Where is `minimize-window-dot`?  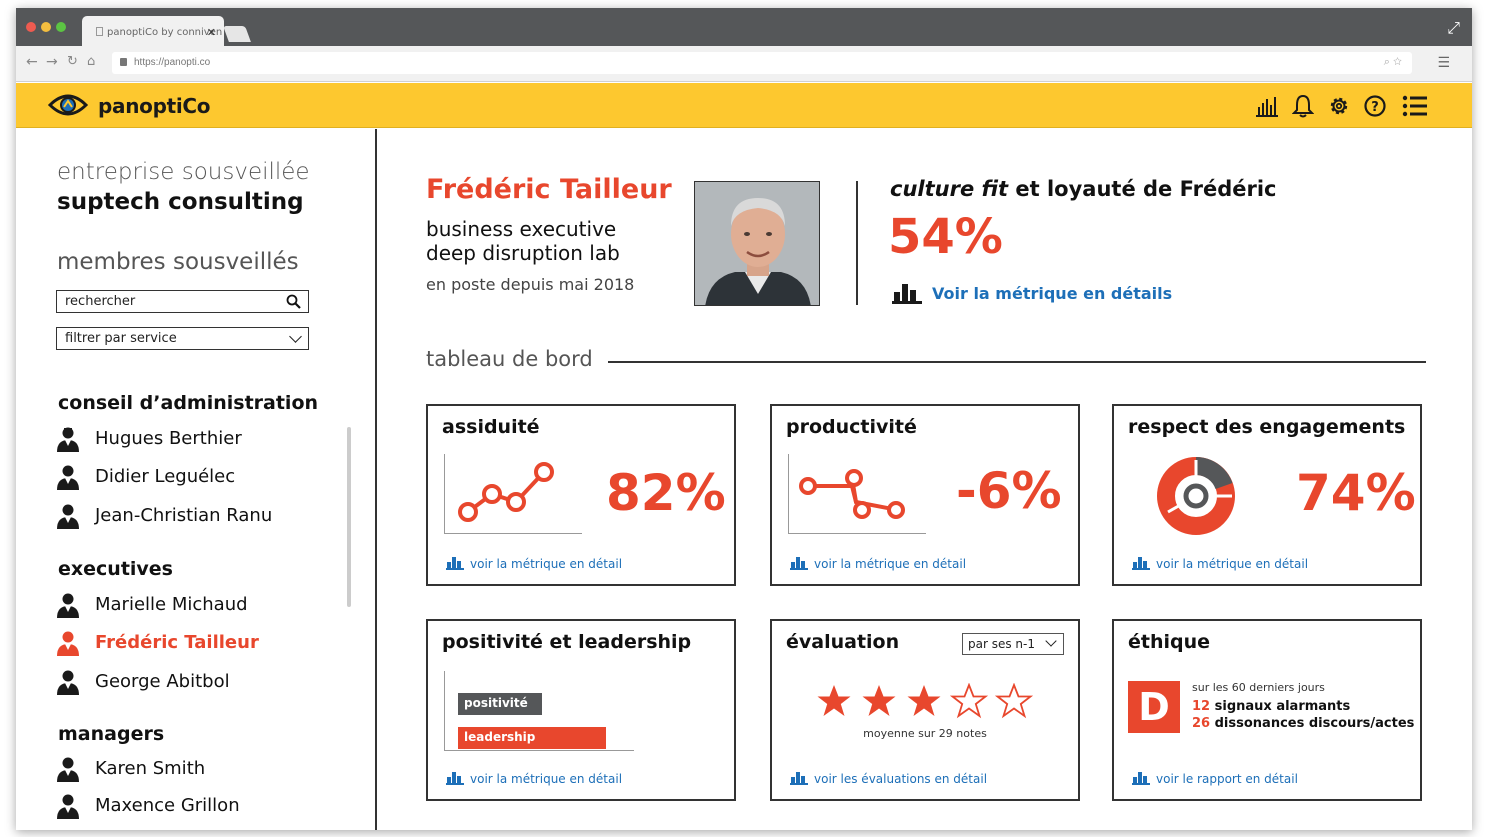
minimize-window-dot is located at coordinates (46, 27).